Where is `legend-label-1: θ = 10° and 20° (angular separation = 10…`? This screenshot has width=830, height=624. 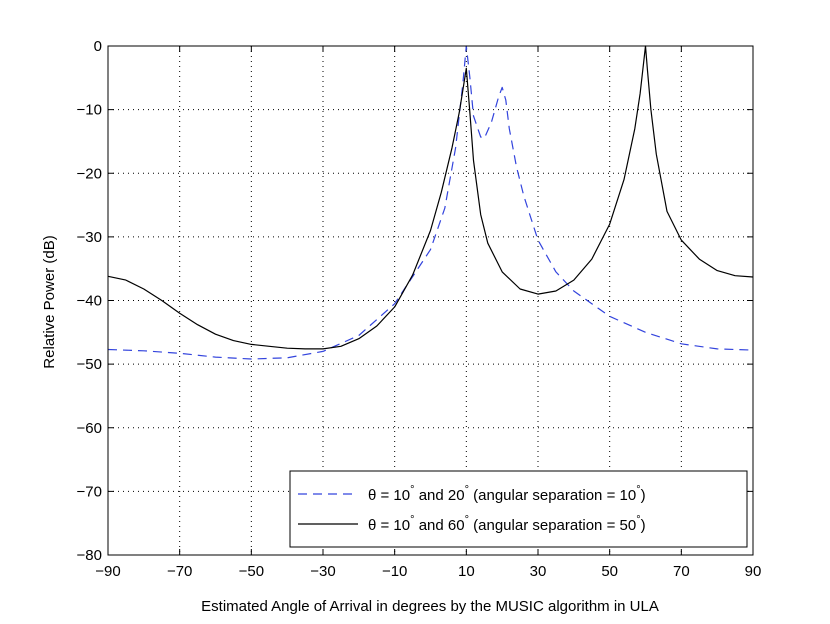 legend-label-1: θ = 10° and 20° (angular separation = 10… is located at coordinates (507, 494).